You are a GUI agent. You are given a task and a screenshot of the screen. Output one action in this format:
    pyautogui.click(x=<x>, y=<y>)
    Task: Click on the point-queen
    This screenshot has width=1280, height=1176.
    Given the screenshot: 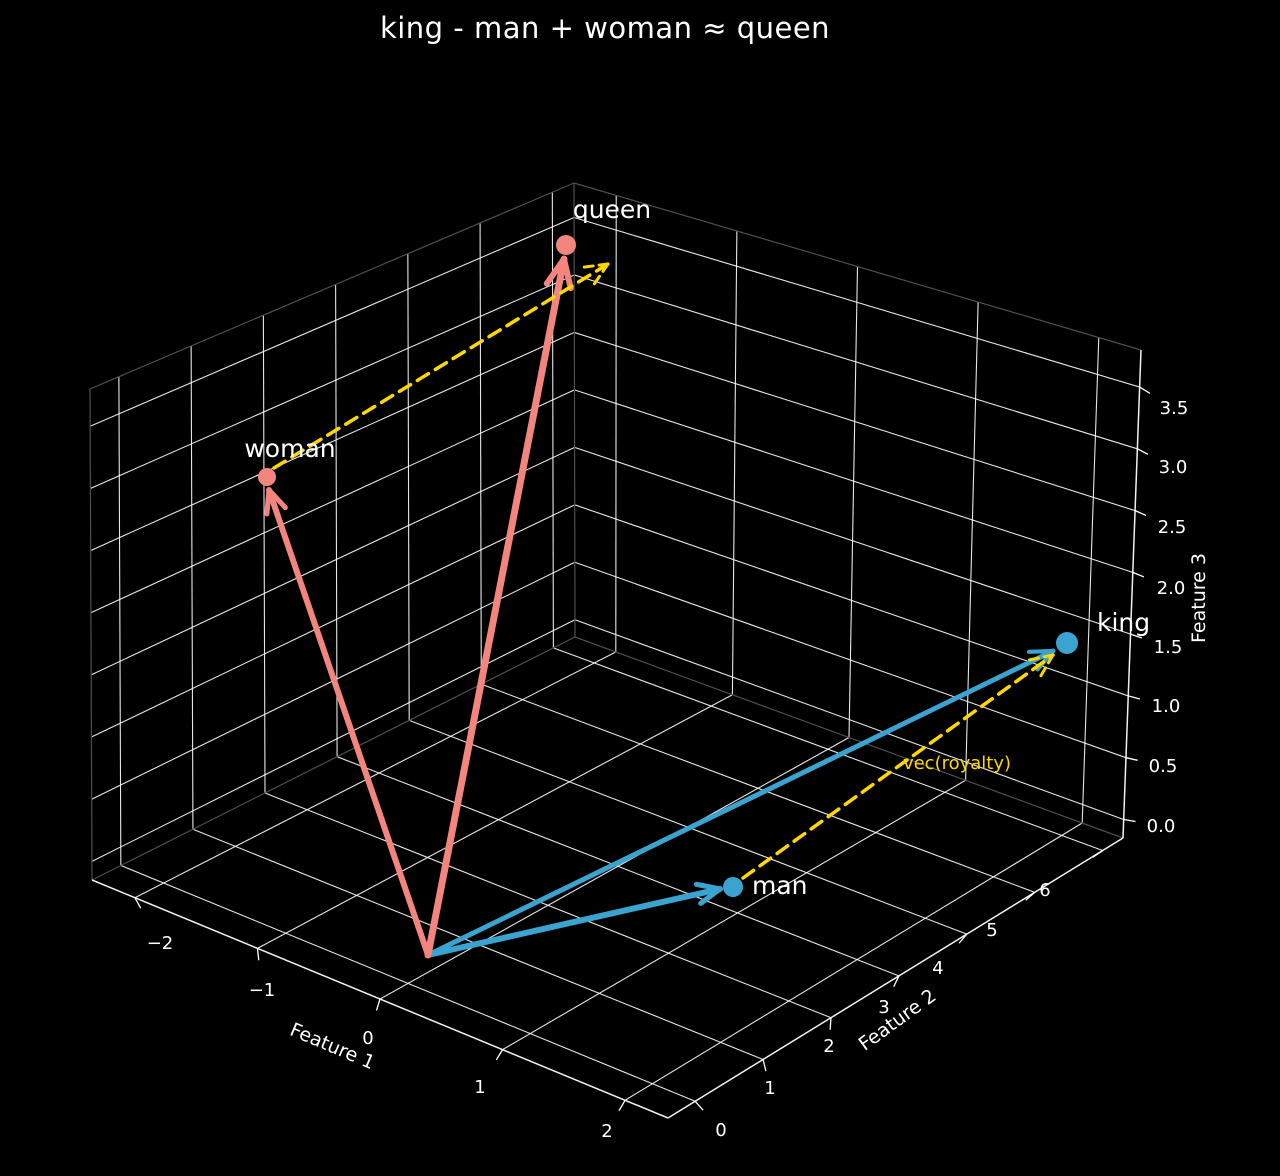 What is the action you would take?
    pyautogui.click(x=566, y=245)
    